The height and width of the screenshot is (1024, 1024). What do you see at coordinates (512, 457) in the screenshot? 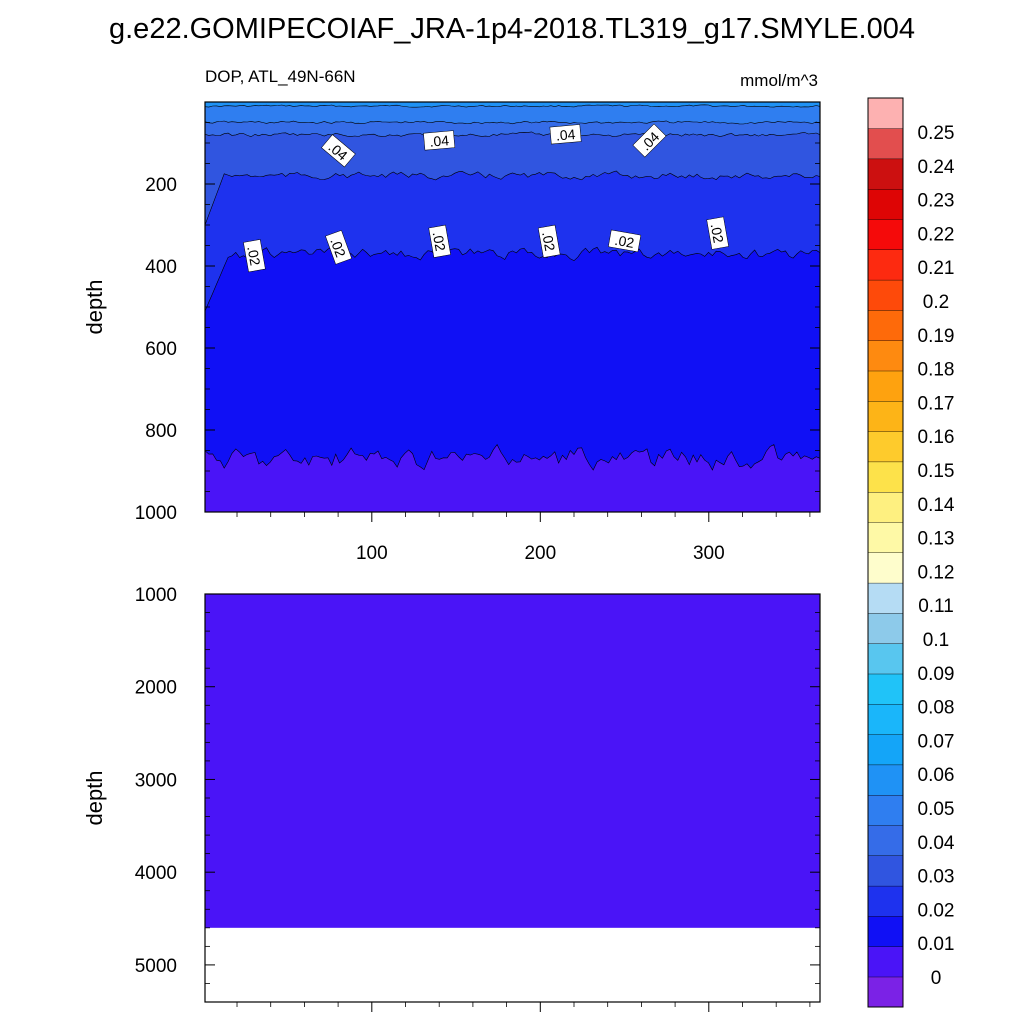
I see `contour-line-0.01` at bounding box center [512, 457].